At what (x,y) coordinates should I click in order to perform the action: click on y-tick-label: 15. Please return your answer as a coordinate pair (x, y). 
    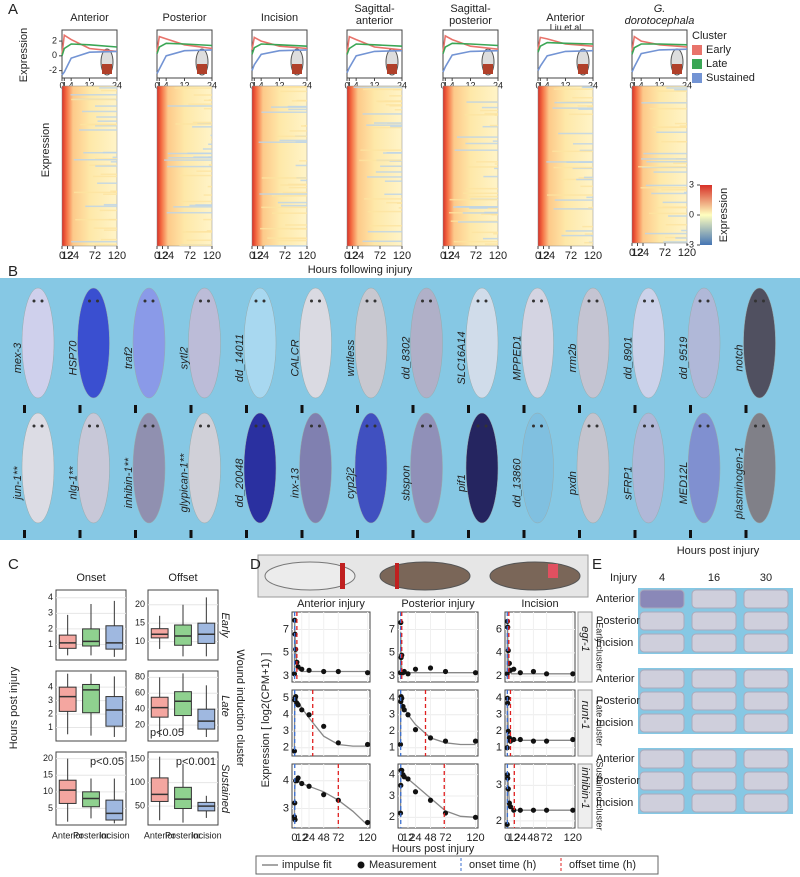
    Looking at the image, I should click on (48, 775).